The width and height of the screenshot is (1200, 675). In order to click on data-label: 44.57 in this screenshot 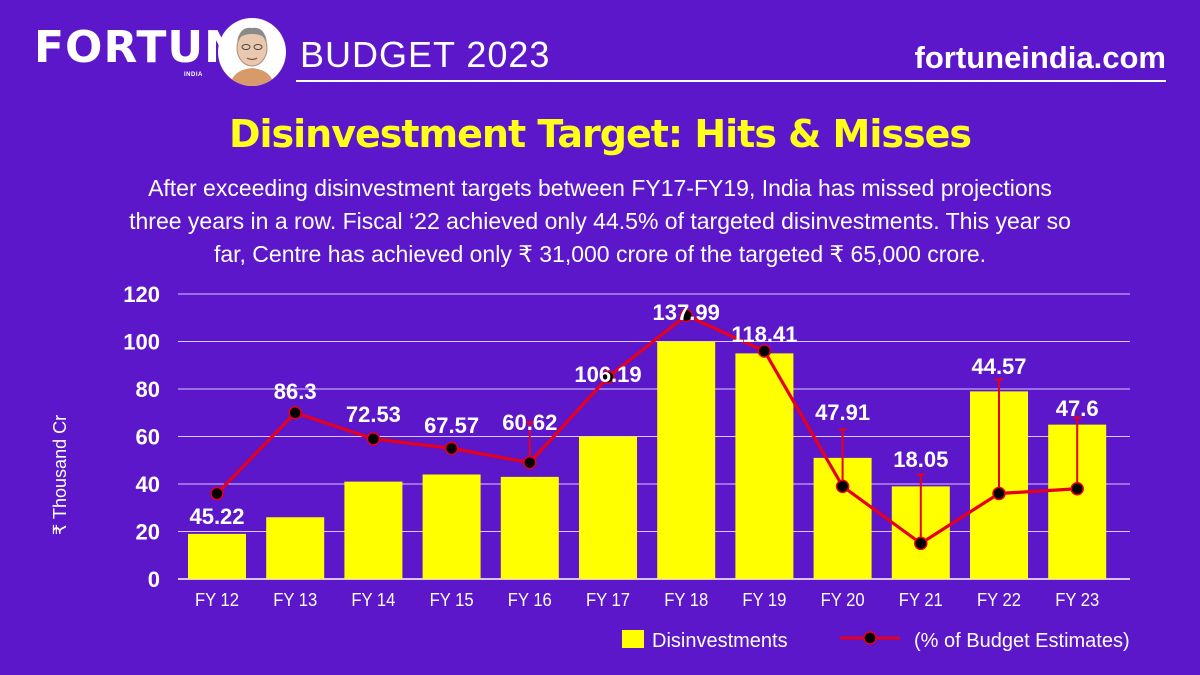, I will do `click(998, 366)`.